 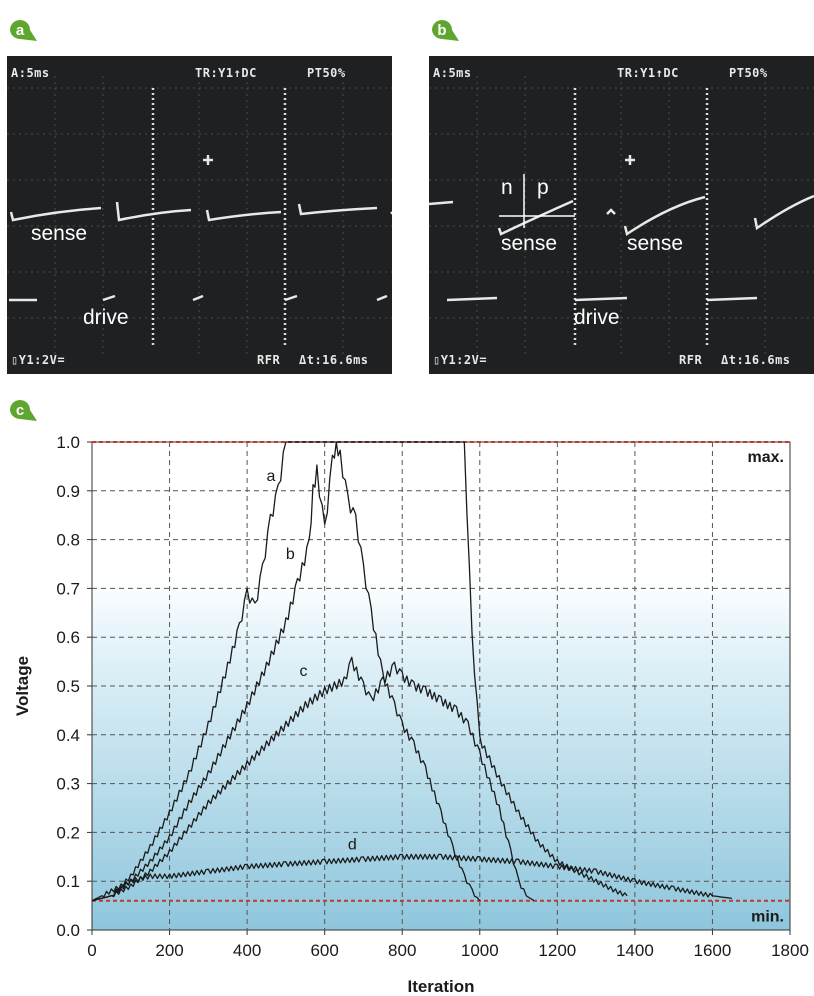 I want to click on y-tick-label: 0.5, so click(x=68, y=686).